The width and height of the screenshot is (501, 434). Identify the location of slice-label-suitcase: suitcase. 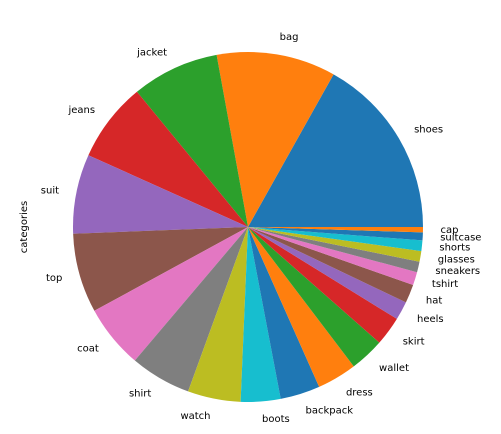
(460, 237).